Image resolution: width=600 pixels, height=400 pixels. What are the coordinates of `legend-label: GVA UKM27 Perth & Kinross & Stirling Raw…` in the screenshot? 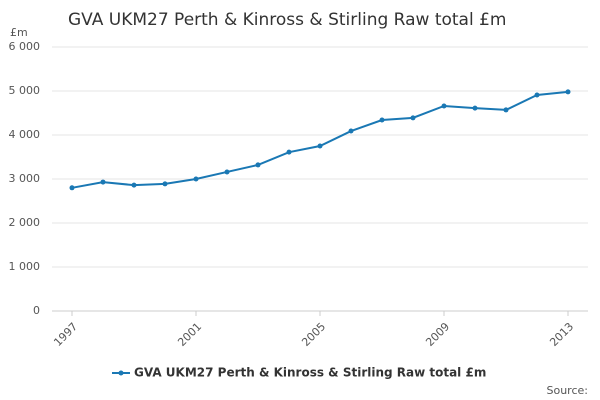 It's located at (310, 373).